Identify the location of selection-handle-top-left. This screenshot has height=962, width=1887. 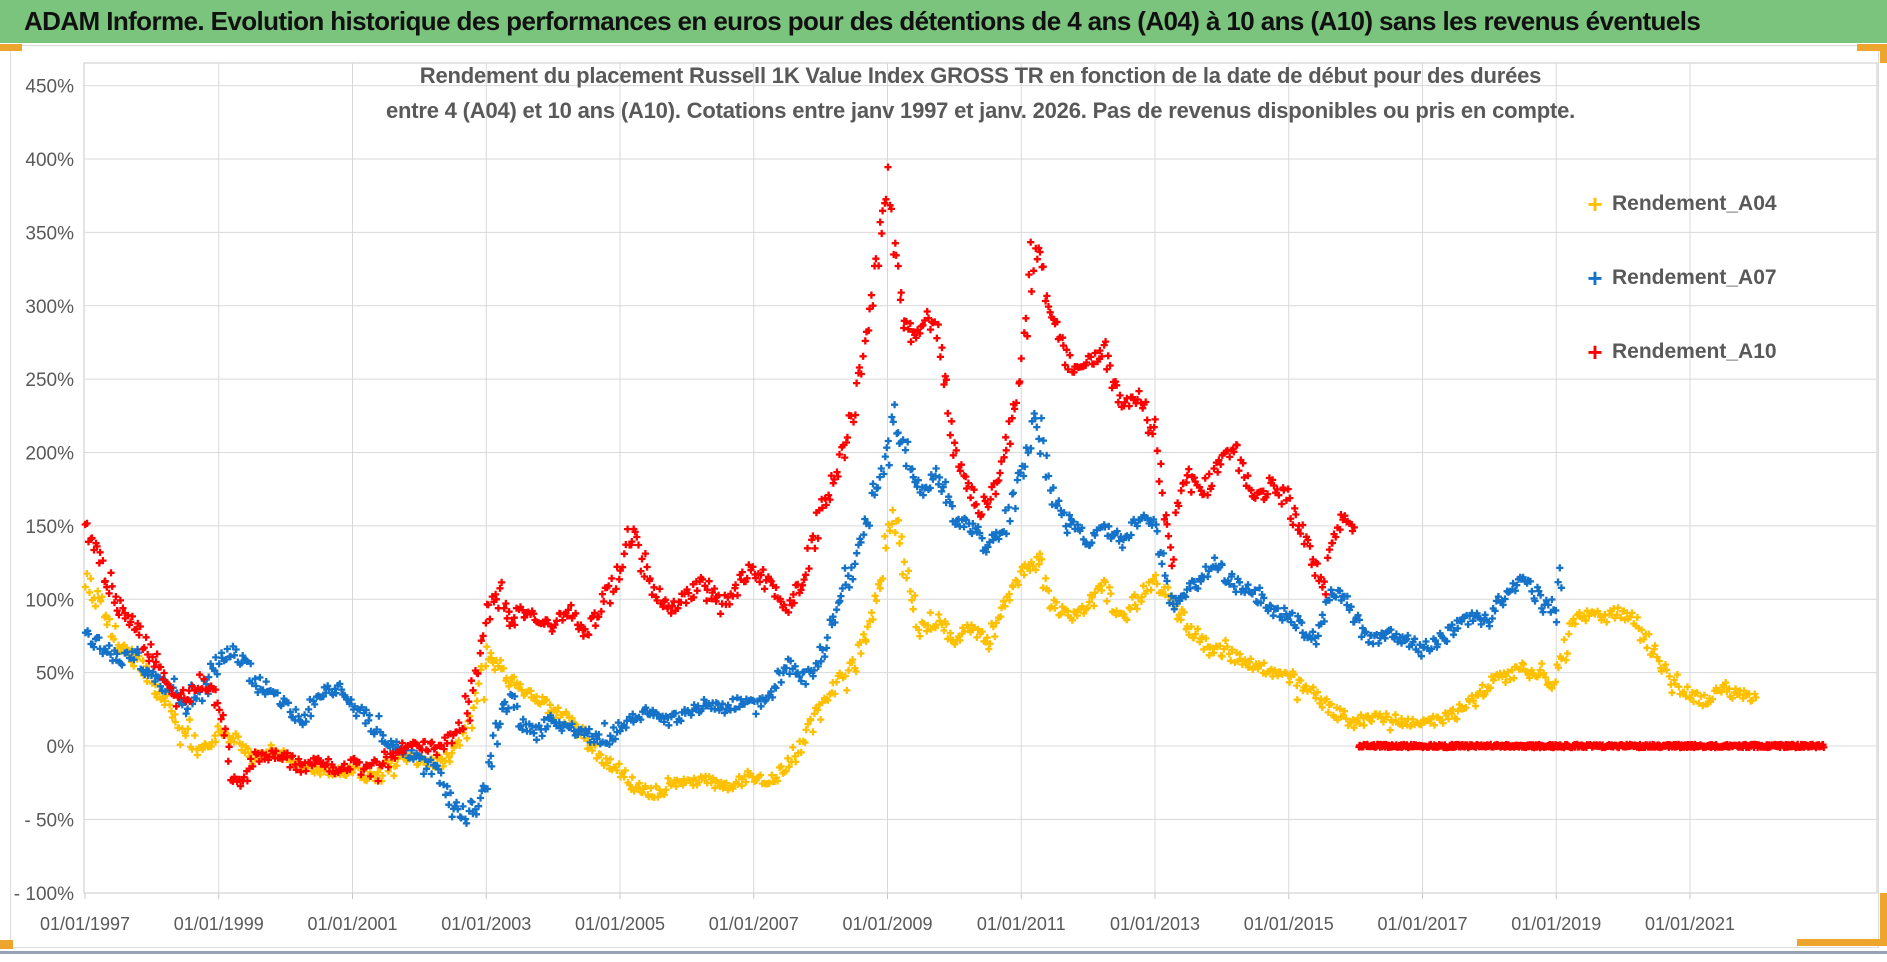
(11, 47).